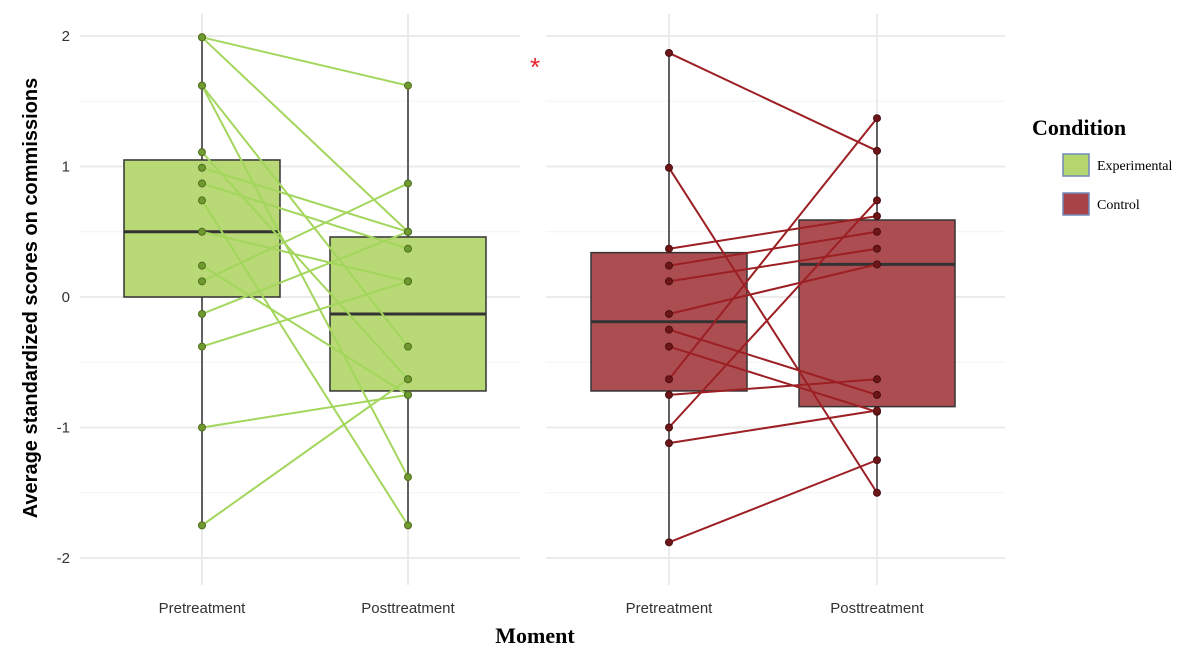  What do you see at coordinates (535, 635) in the screenshot?
I see `x-axis-title: Moment` at bounding box center [535, 635].